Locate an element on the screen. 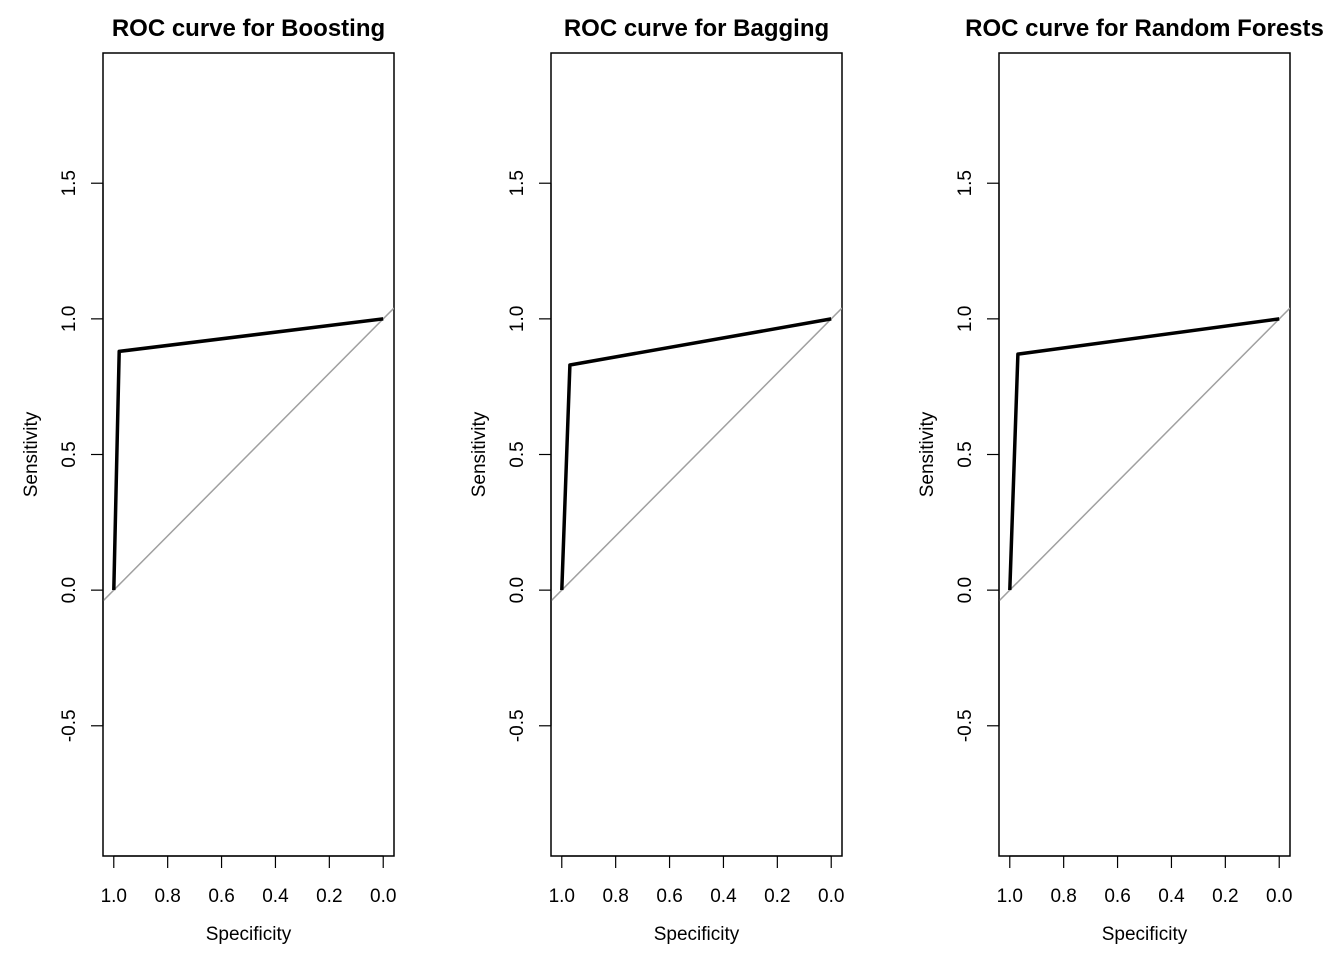 The height and width of the screenshot is (960, 1344). chart-title: ROC curve for Boosting is located at coordinates (248, 28).